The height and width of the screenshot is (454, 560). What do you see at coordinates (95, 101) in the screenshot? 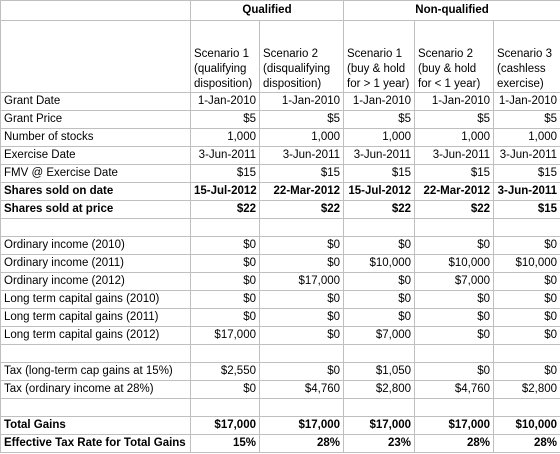
I see `row-label: Grant Date` at bounding box center [95, 101].